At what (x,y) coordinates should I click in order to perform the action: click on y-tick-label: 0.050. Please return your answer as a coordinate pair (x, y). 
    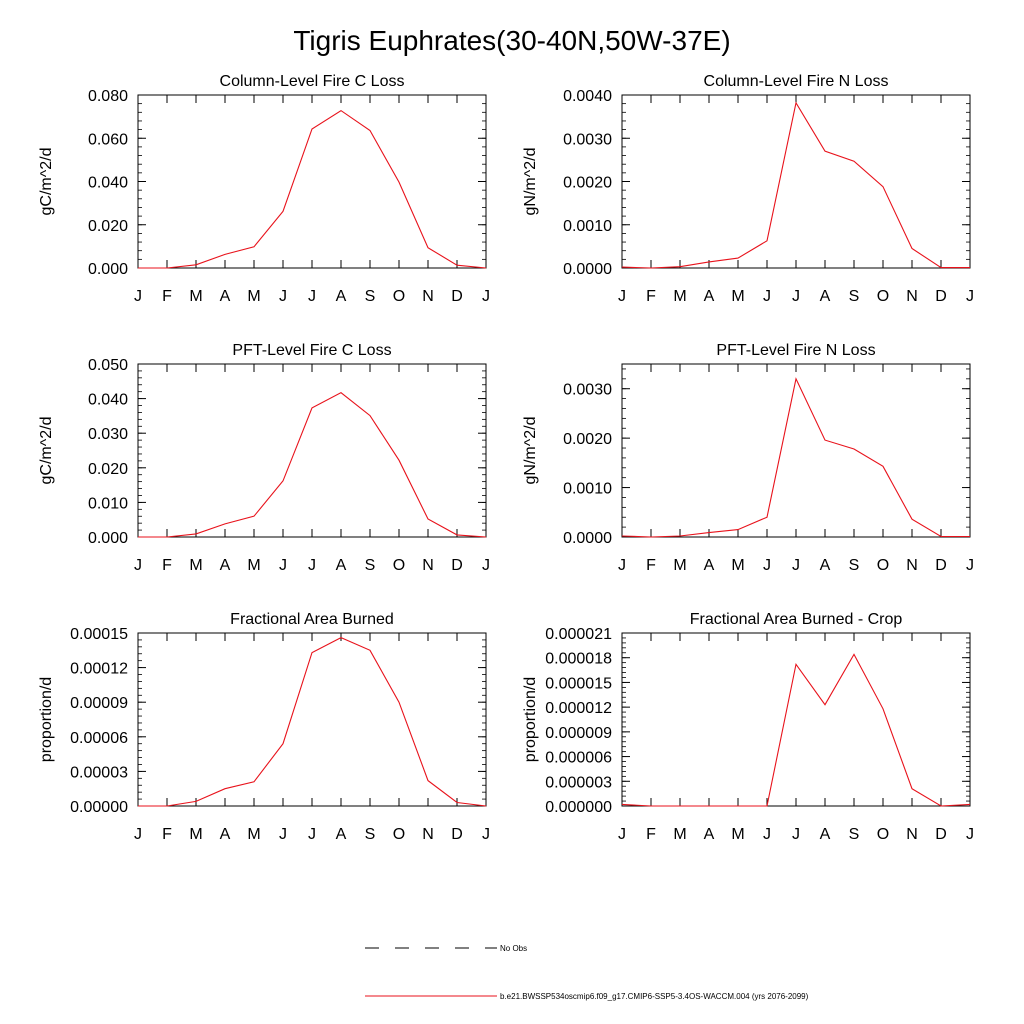
    Looking at the image, I should click on (108, 365).